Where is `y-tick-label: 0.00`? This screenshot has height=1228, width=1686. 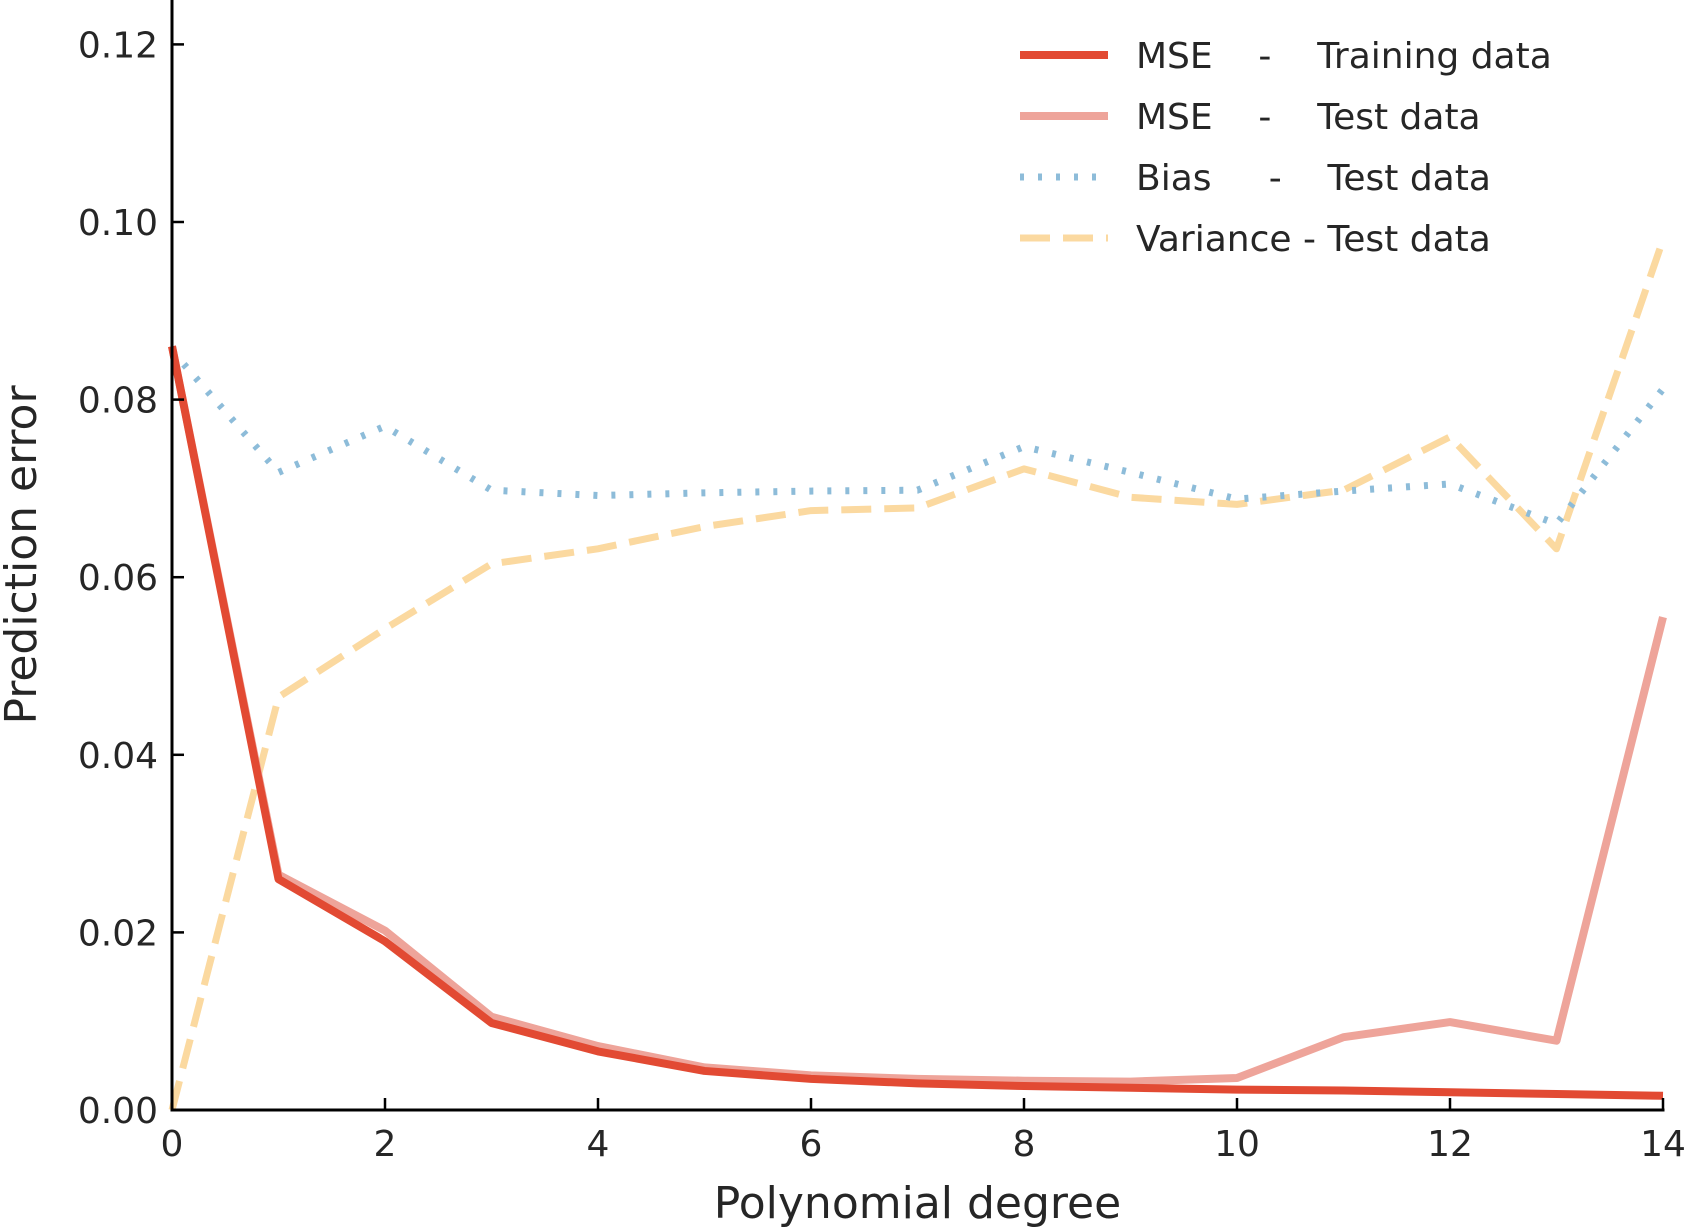
y-tick-label: 0.00 is located at coordinates (118, 1111).